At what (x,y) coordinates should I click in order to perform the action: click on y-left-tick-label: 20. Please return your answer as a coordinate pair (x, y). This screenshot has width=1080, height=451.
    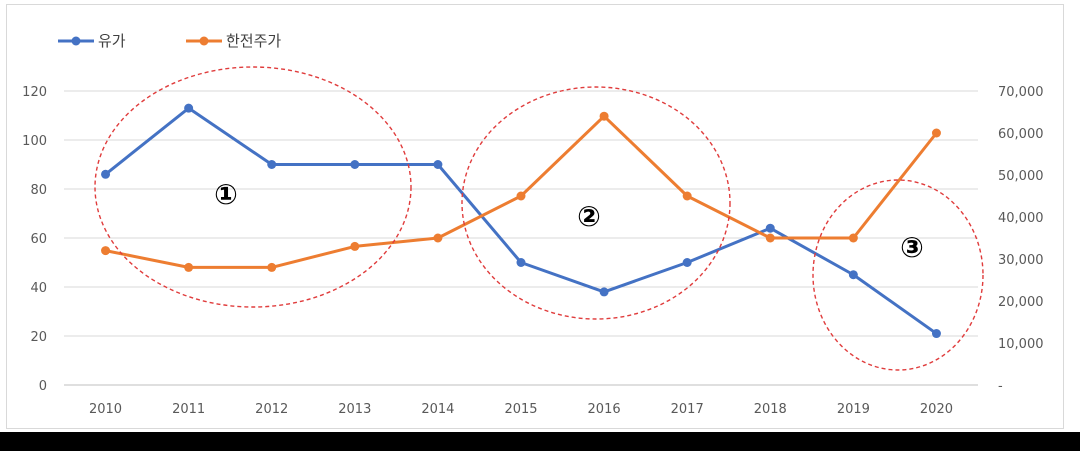
    Looking at the image, I should click on (38, 337).